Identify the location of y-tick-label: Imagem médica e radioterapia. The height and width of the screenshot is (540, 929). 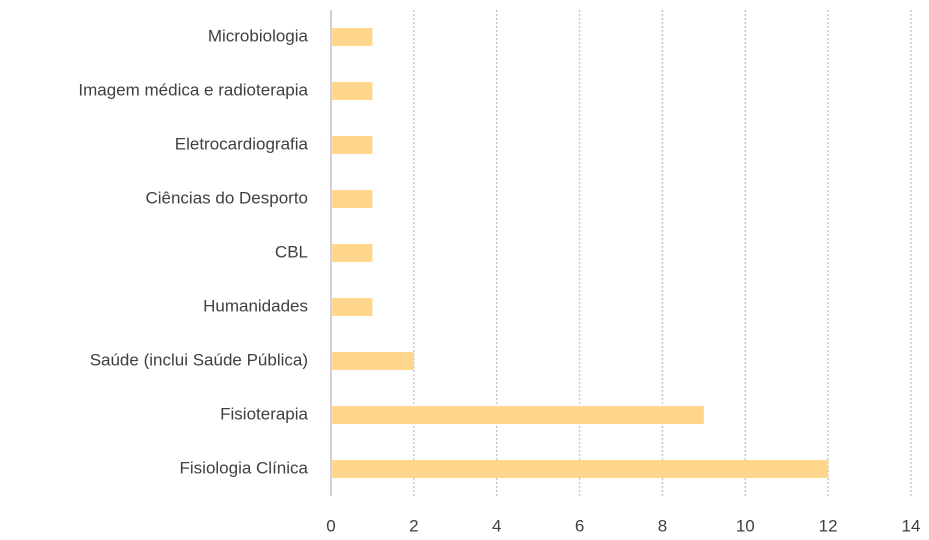
(193, 89).